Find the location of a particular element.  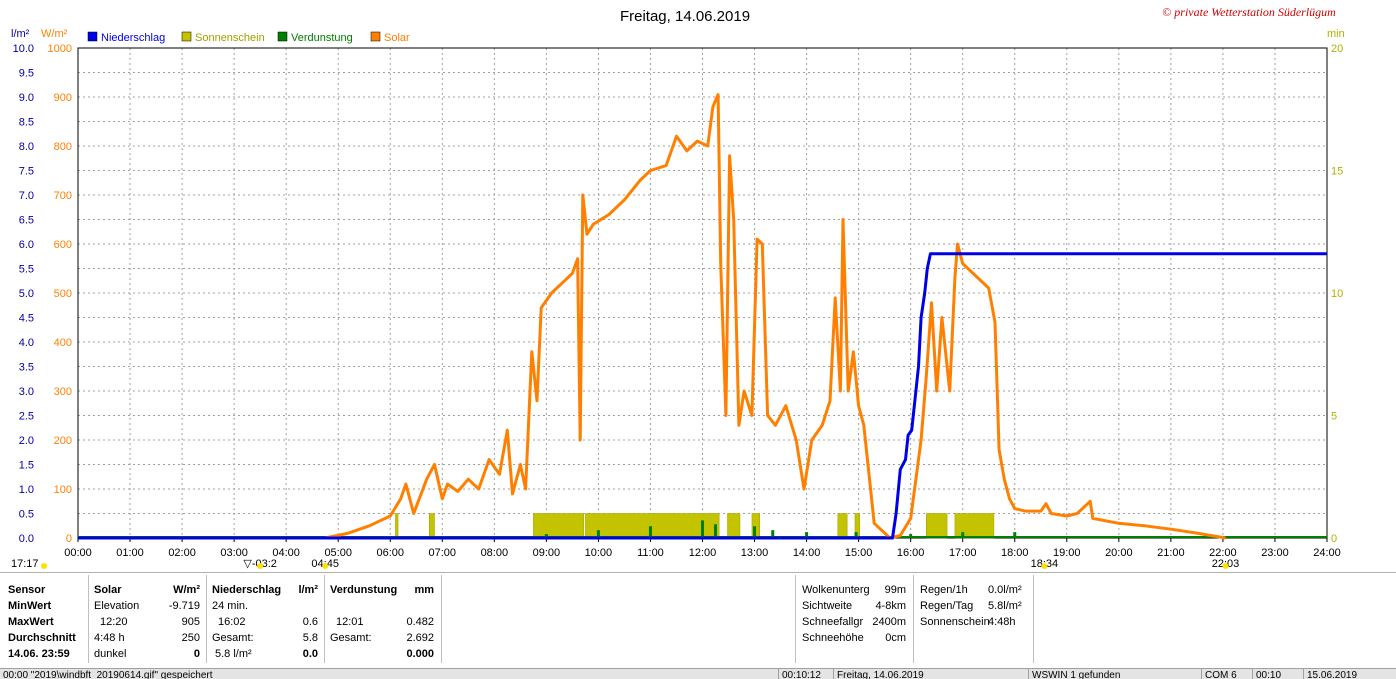

sicht-label: Sichtweite is located at coordinates (827, 606).